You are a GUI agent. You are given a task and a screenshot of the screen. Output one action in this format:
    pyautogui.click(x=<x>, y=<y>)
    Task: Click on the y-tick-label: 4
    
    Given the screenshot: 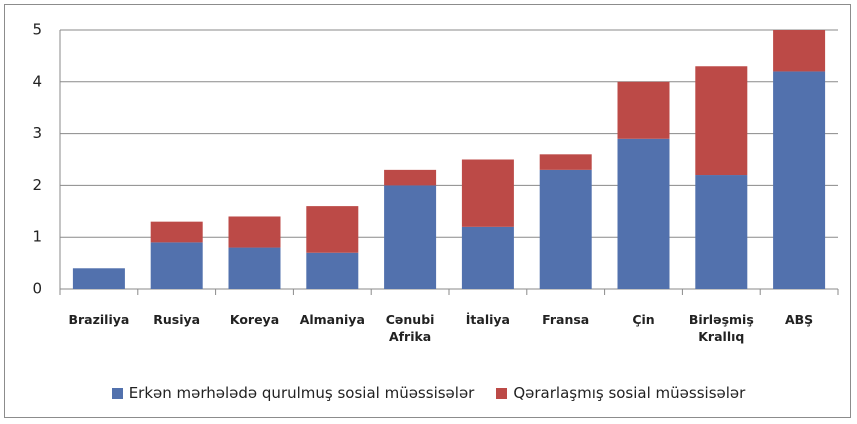 What is the action you would take?
    pyautogui.click(x=37, y=81)
    